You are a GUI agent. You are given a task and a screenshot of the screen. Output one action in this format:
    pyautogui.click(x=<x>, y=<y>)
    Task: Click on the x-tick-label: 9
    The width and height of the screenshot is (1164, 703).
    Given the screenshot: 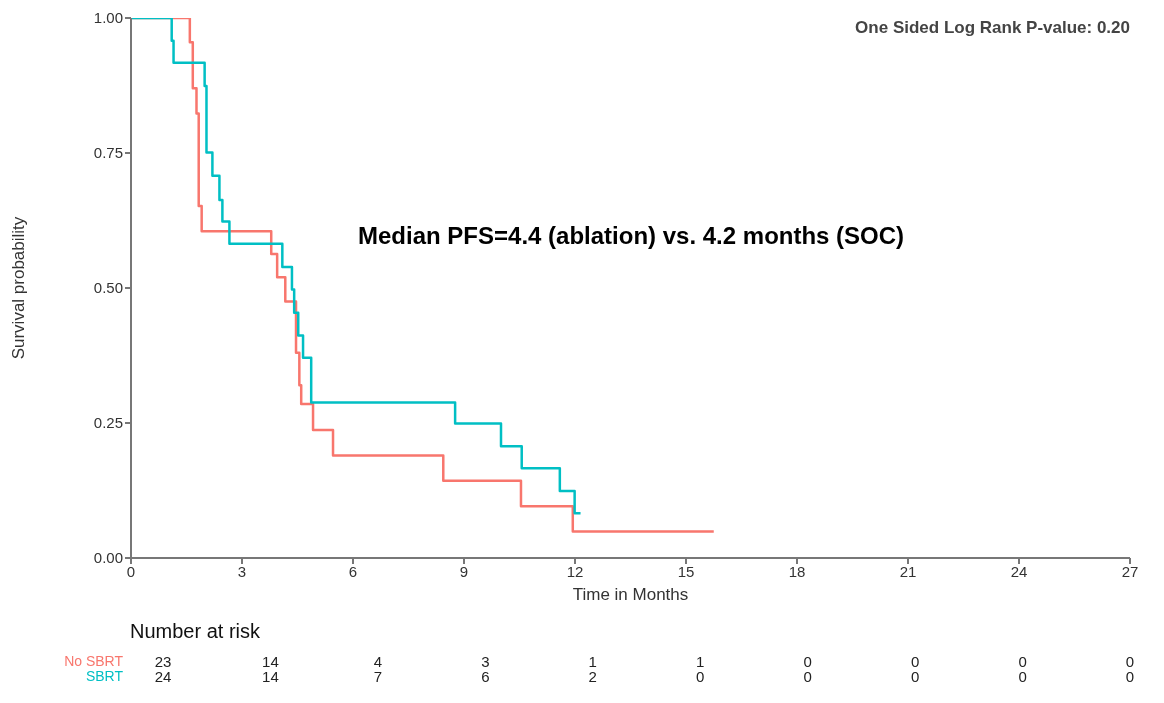 What is the action you would take?
    pyautogui.click(x=464, y=571)
    